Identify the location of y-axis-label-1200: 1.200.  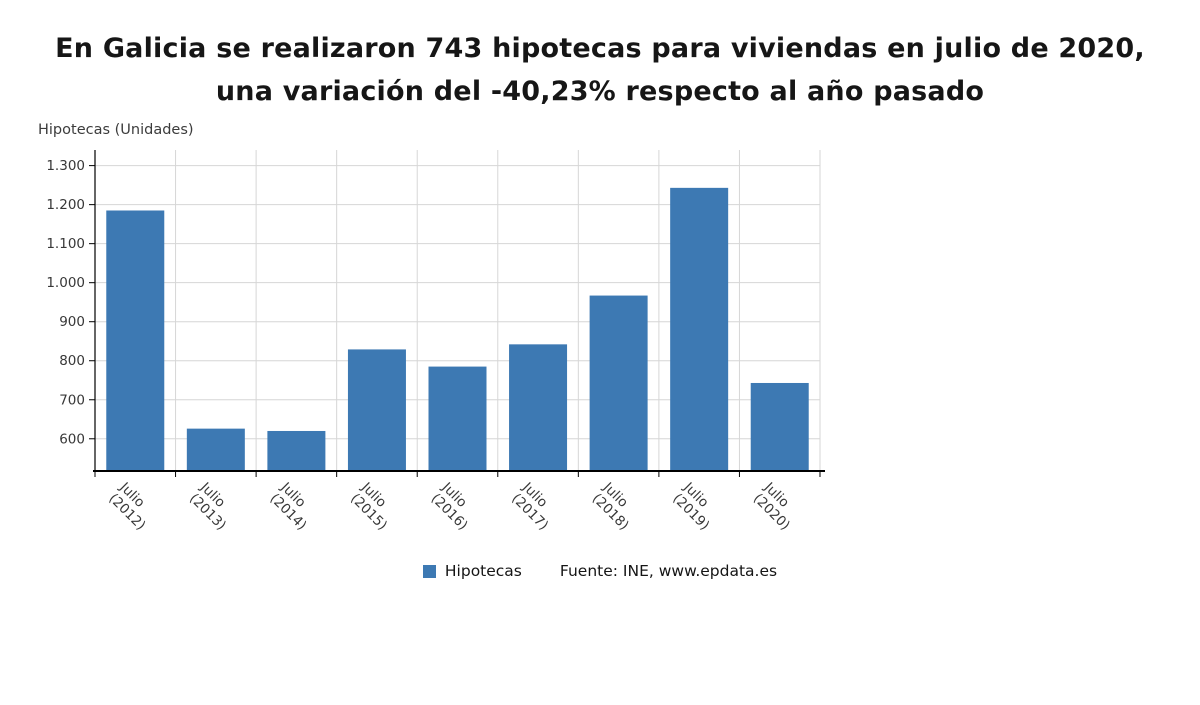
(65, 205).